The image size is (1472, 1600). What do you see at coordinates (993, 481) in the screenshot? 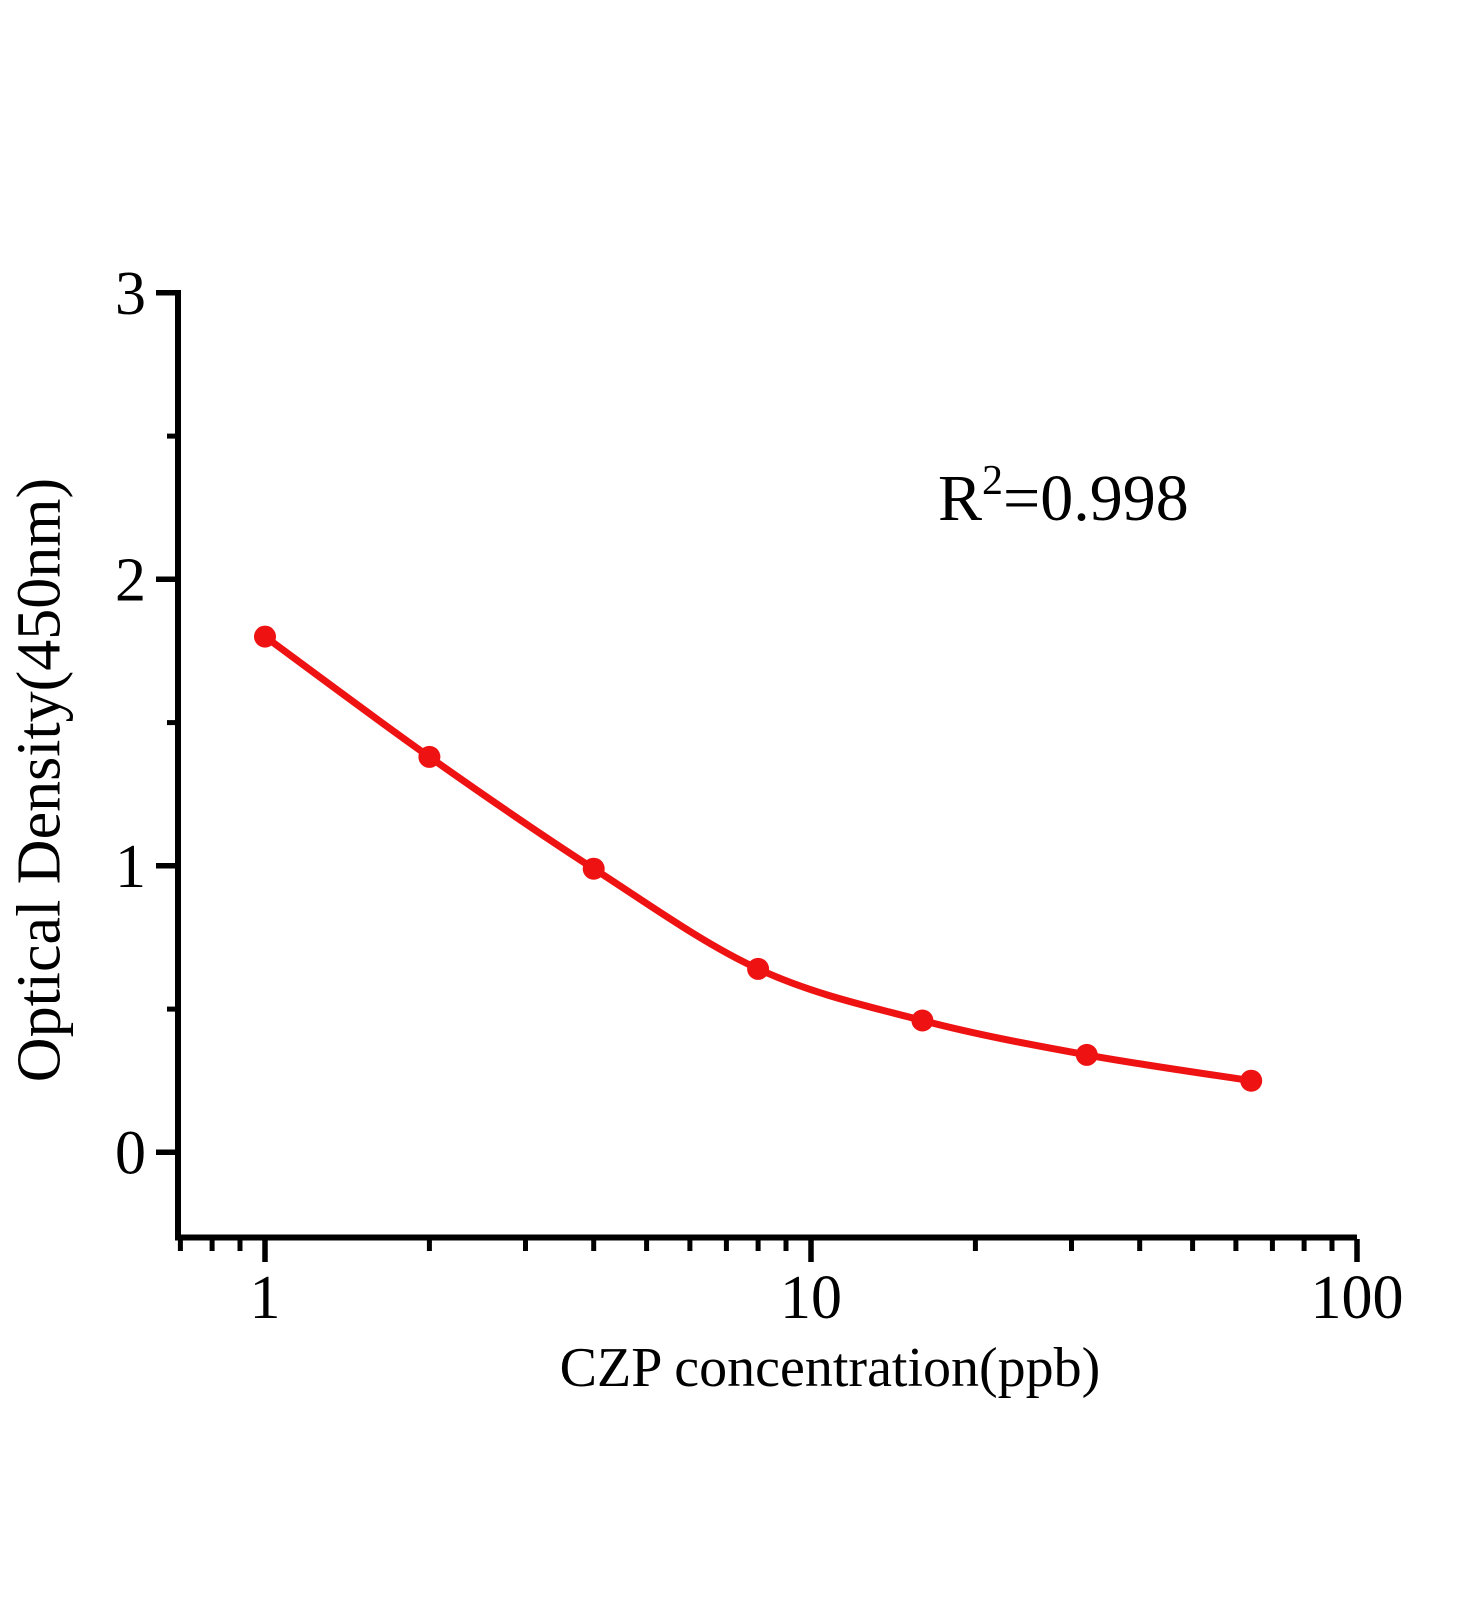
I see `r-squared-exponent: 2` at bounding box center [993, 481].